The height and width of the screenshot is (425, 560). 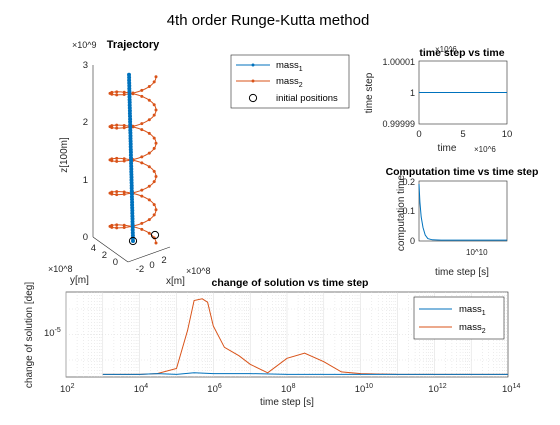 What do you see at coordinates (115, 262) in the screenshot?
I see `trajectory-y-tick: 0` at bounding box center [115, 262].